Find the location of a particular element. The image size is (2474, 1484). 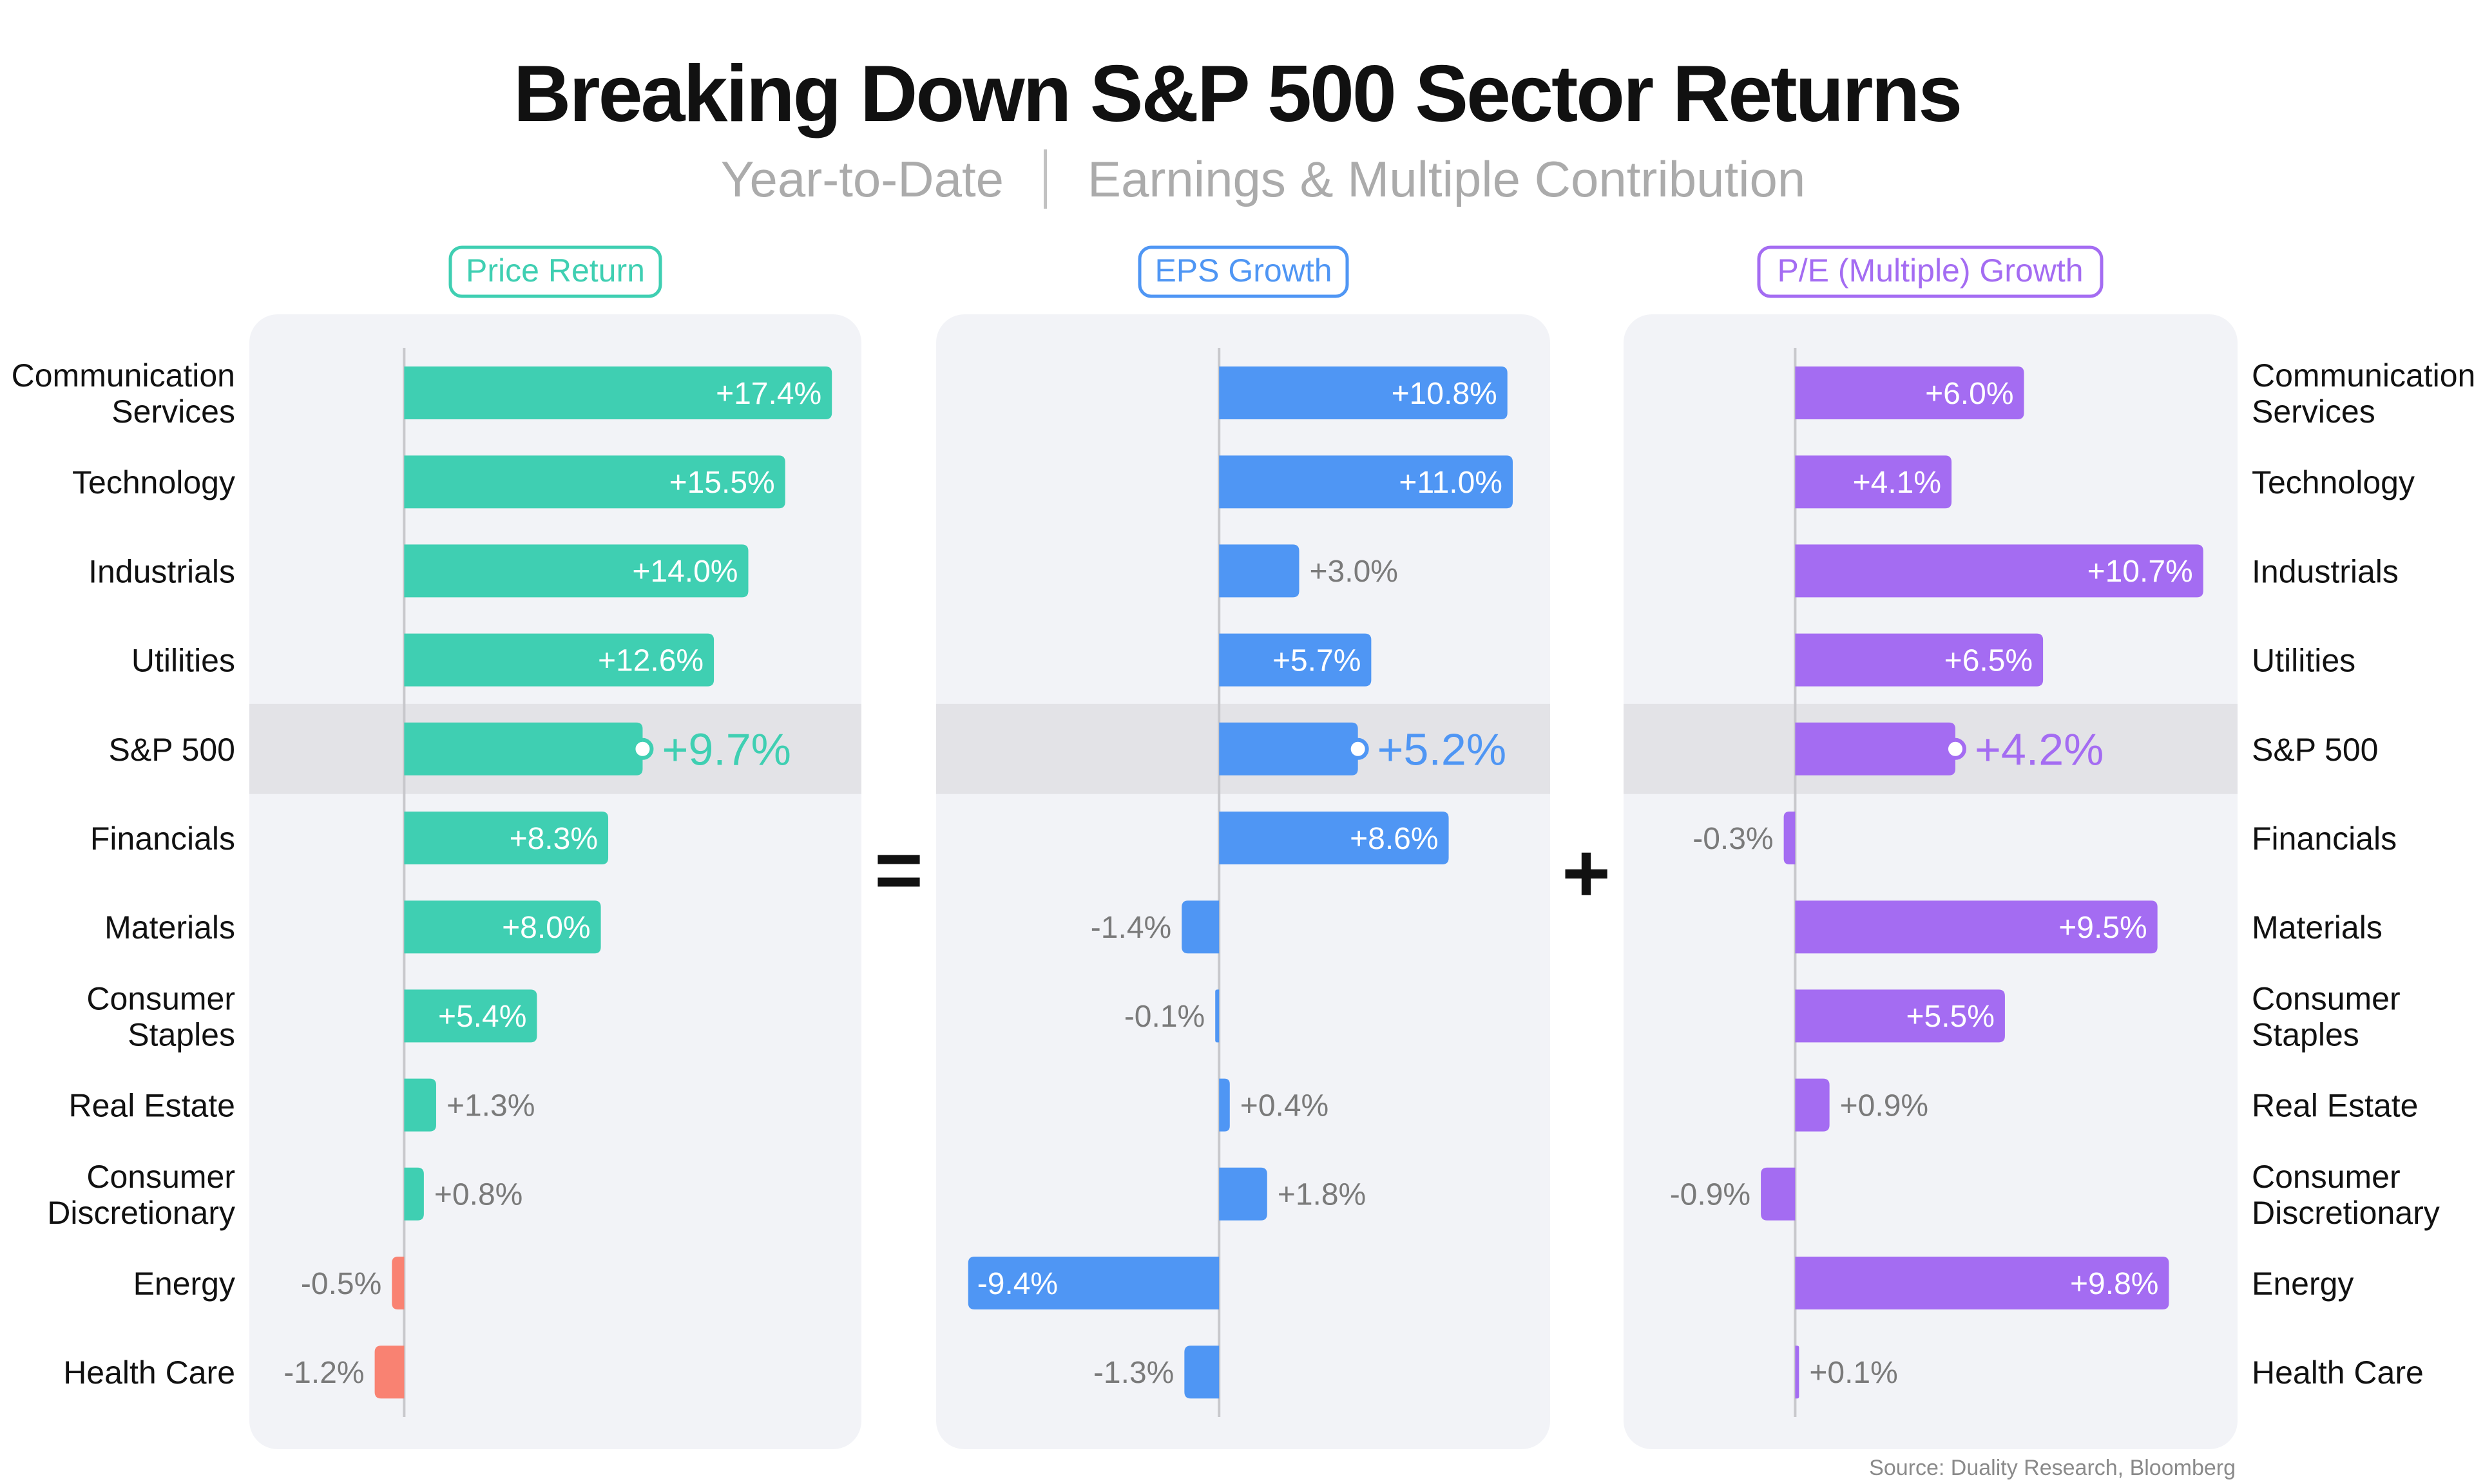

category-label-left-s-p-500: S&P 500 is located at coordinates (172, 750).